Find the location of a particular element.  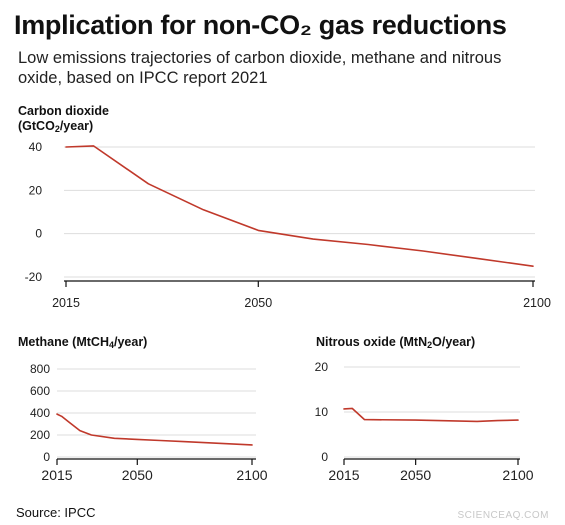

co2-chart-label: Carbon dioxide (GtCO2/year) is located at coordinates (63, 120).